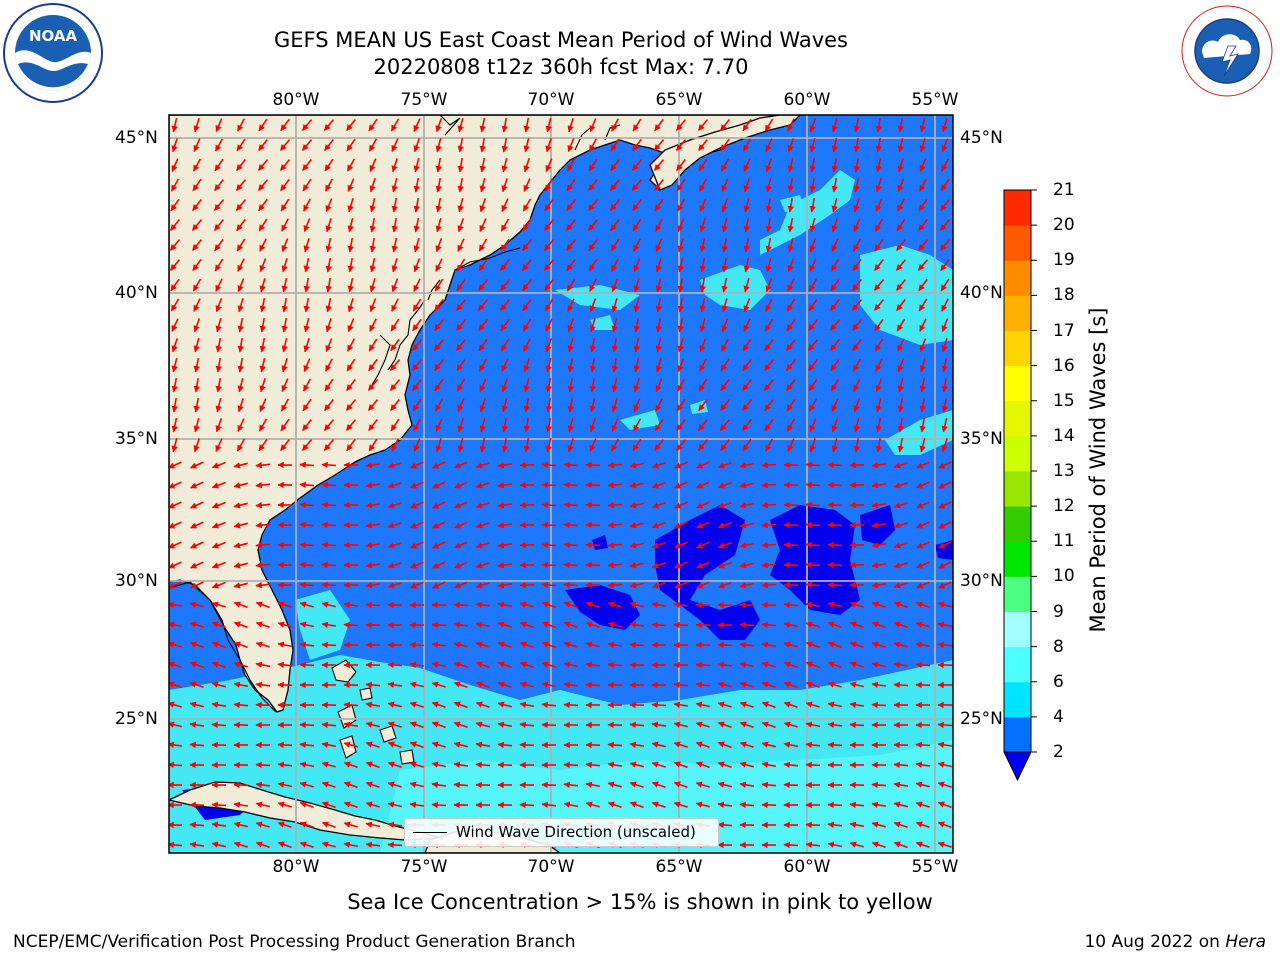  I want to click on x-tick-top: 75°W, so click(424, 100).